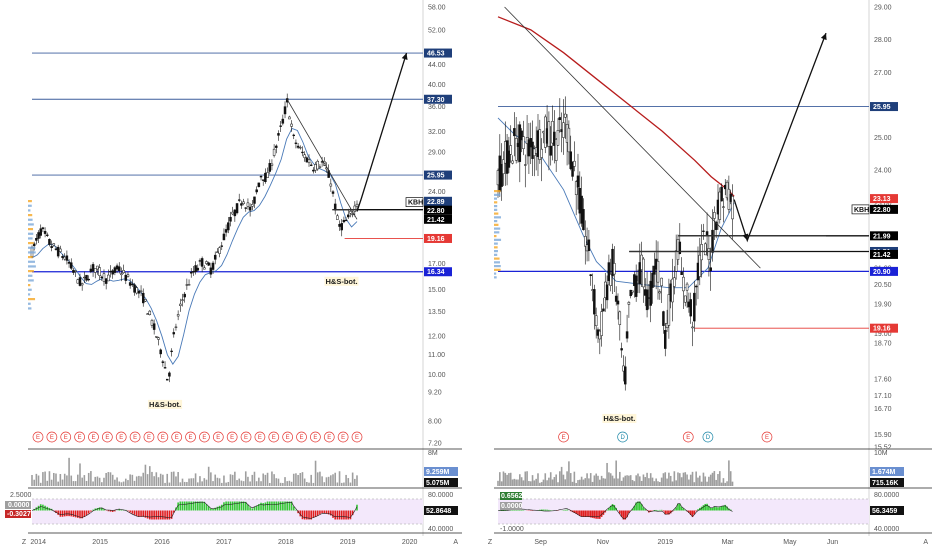  I want to click on y-tick-label: 16.70, so click(883, 409).